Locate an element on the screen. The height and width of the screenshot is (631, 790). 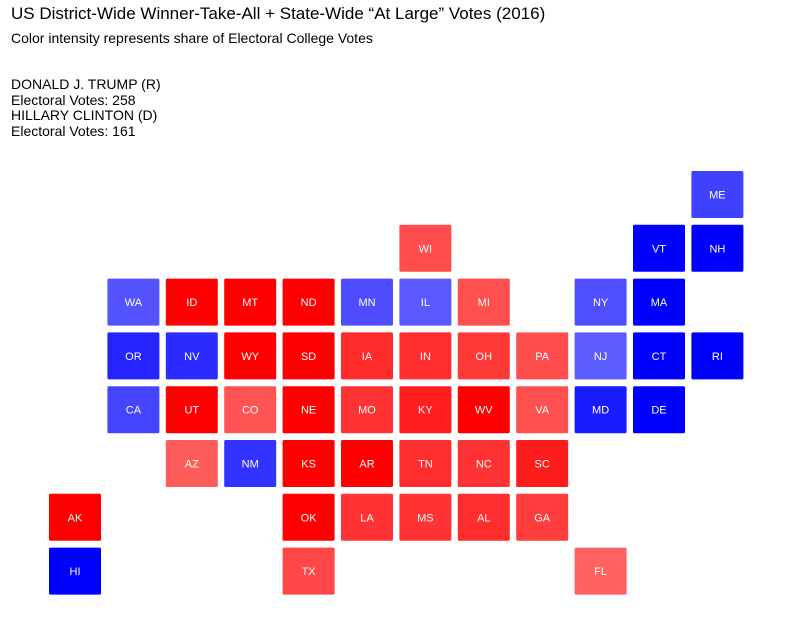
state-label-la: LA is located at coordinates (367, 518).